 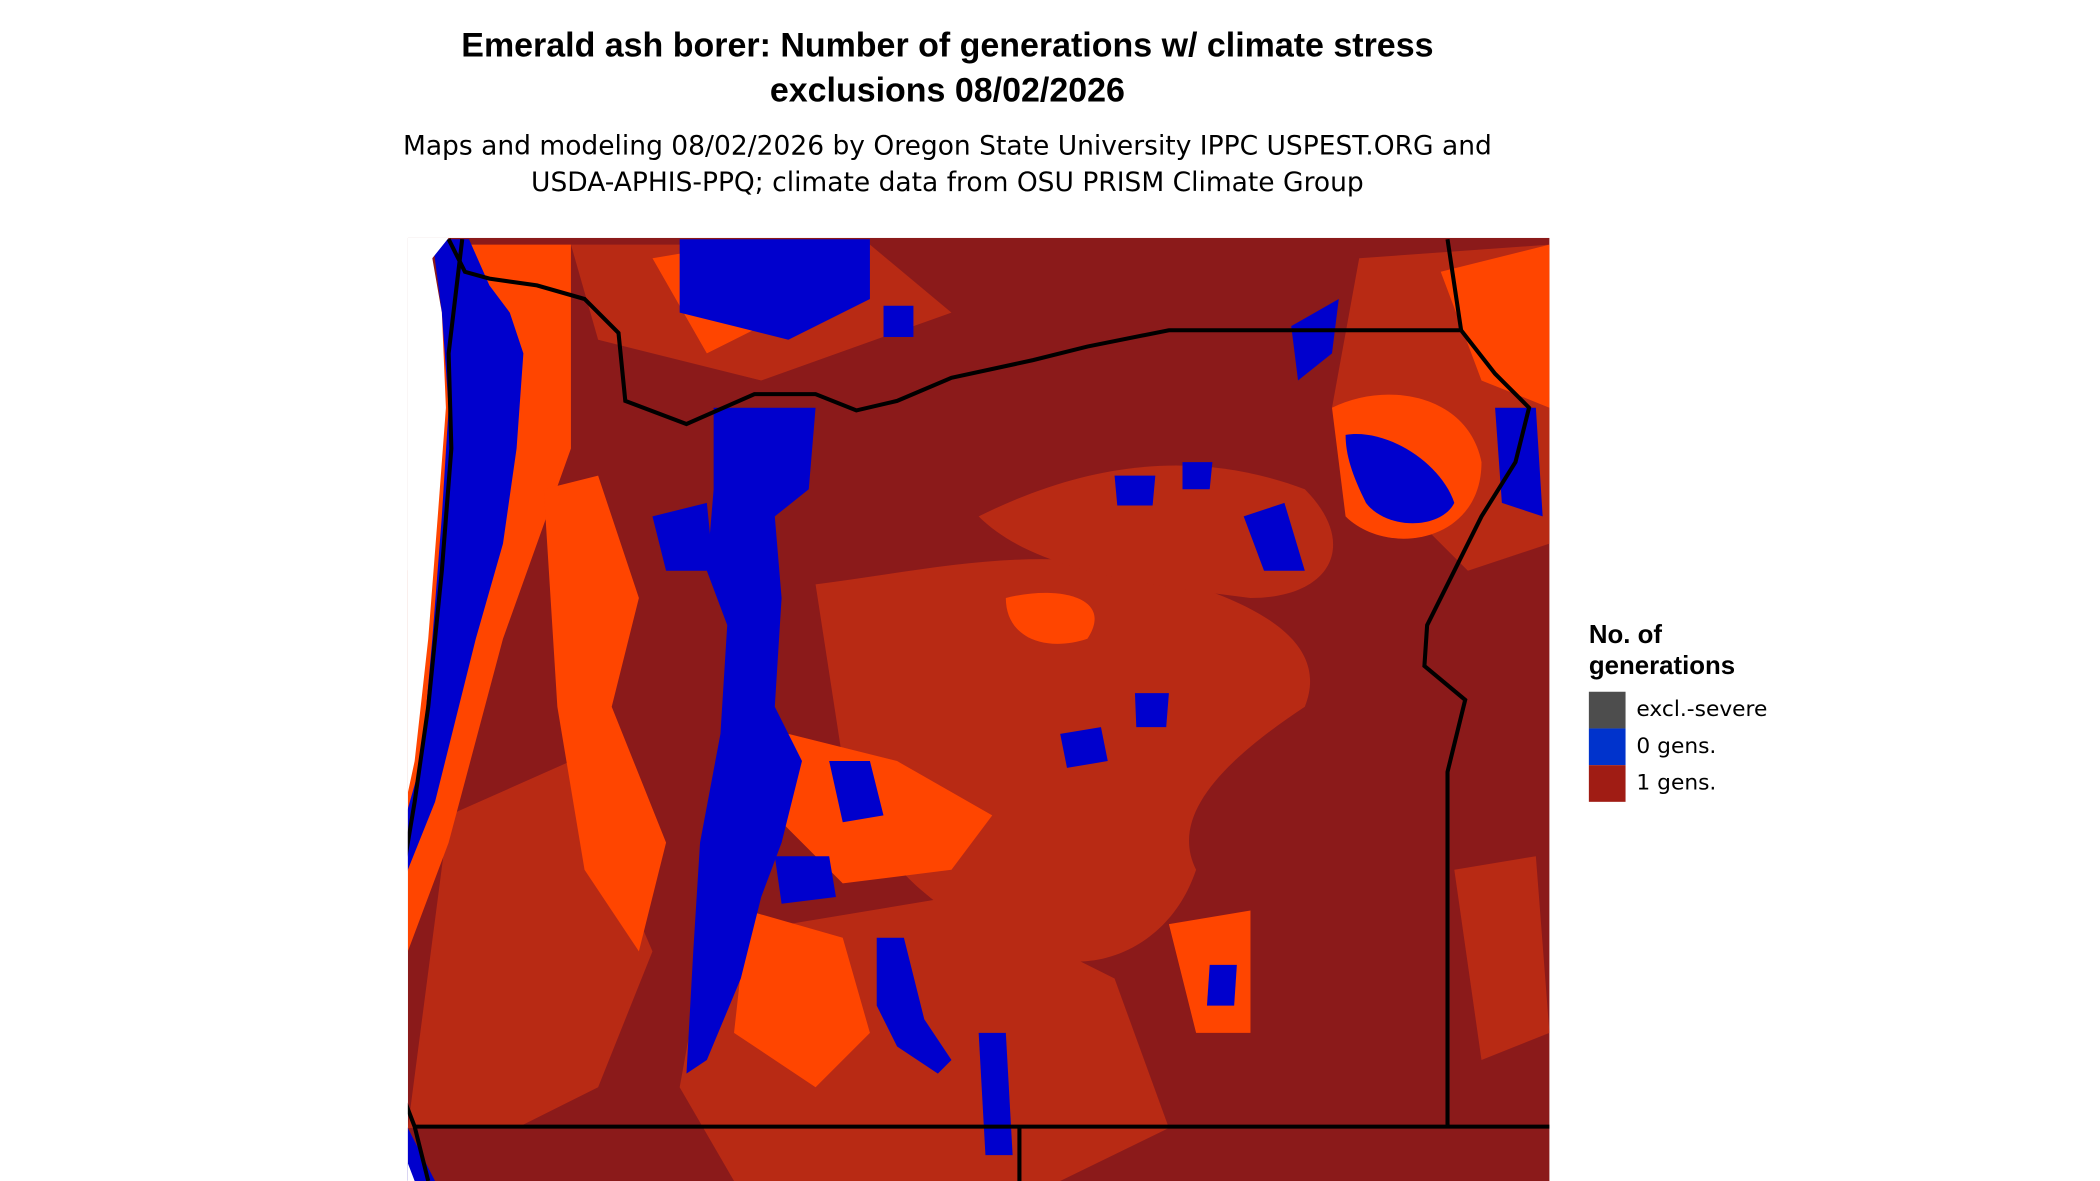 I want to click on ocean, so click(x=428, y=709).